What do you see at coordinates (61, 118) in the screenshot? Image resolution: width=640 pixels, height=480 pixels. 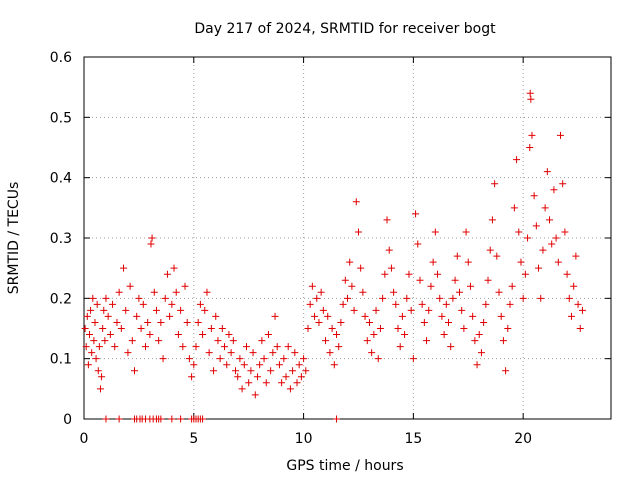 I see `y-tick-label: 0.5` at bounding box center [61, 118].